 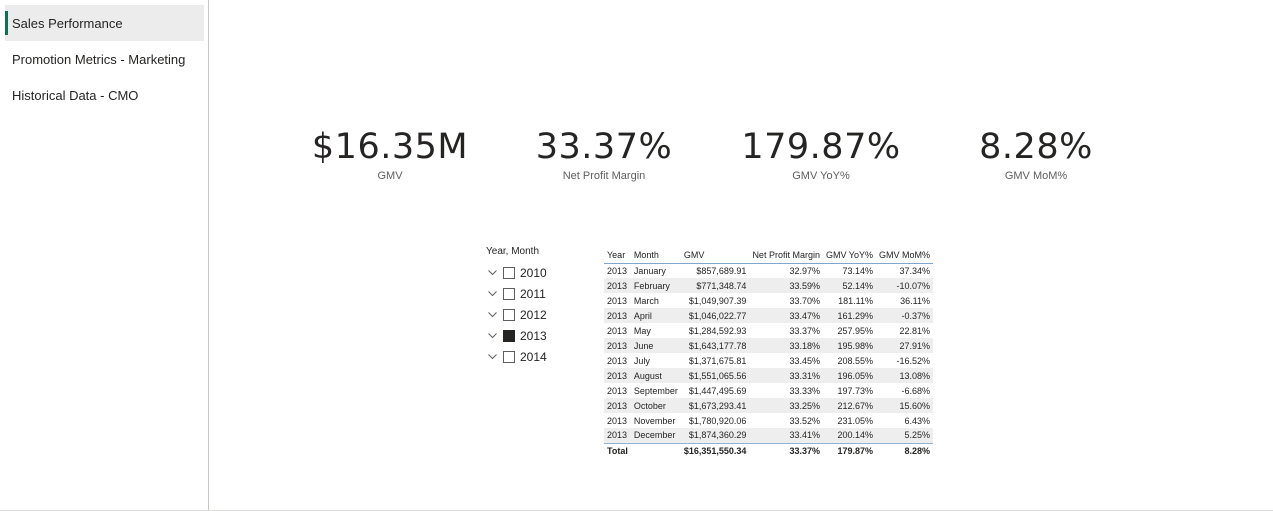 I want to click on cell-gmv-yoy: 200.14%, so click(x=849, y=435).